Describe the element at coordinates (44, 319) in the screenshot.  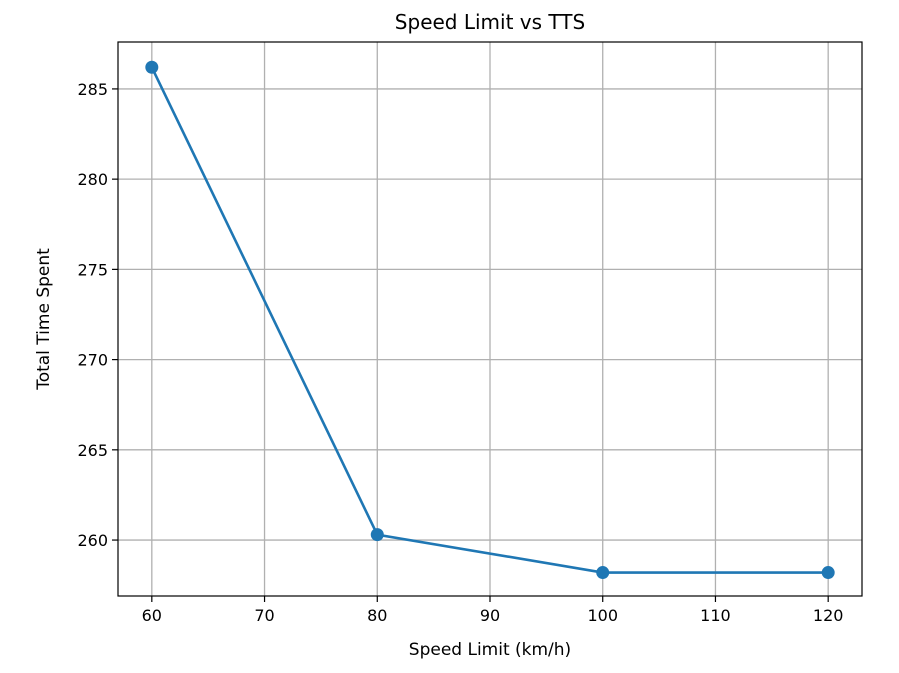
I see `y-axis-label: Total Time Spent` at that location.